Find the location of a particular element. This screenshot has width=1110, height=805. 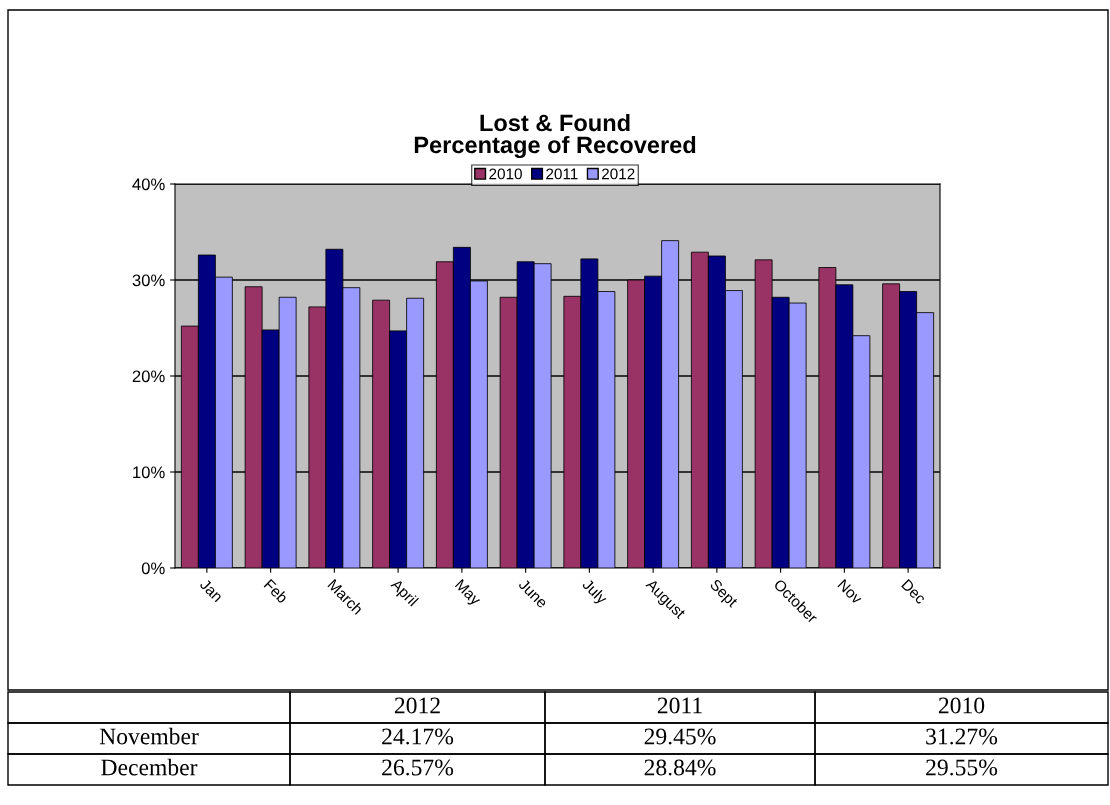

x-tick-label: Dec is located at coordinates (914, 592).